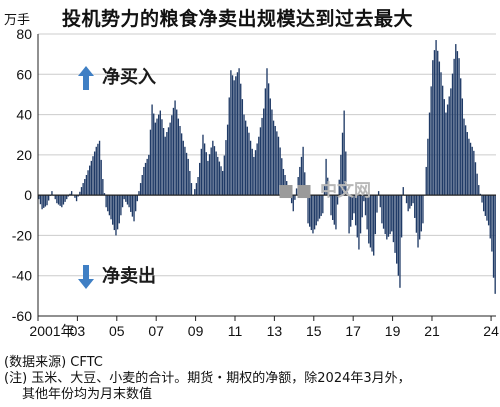  I want to click on y-tick-label: -20, so click(22, 235).